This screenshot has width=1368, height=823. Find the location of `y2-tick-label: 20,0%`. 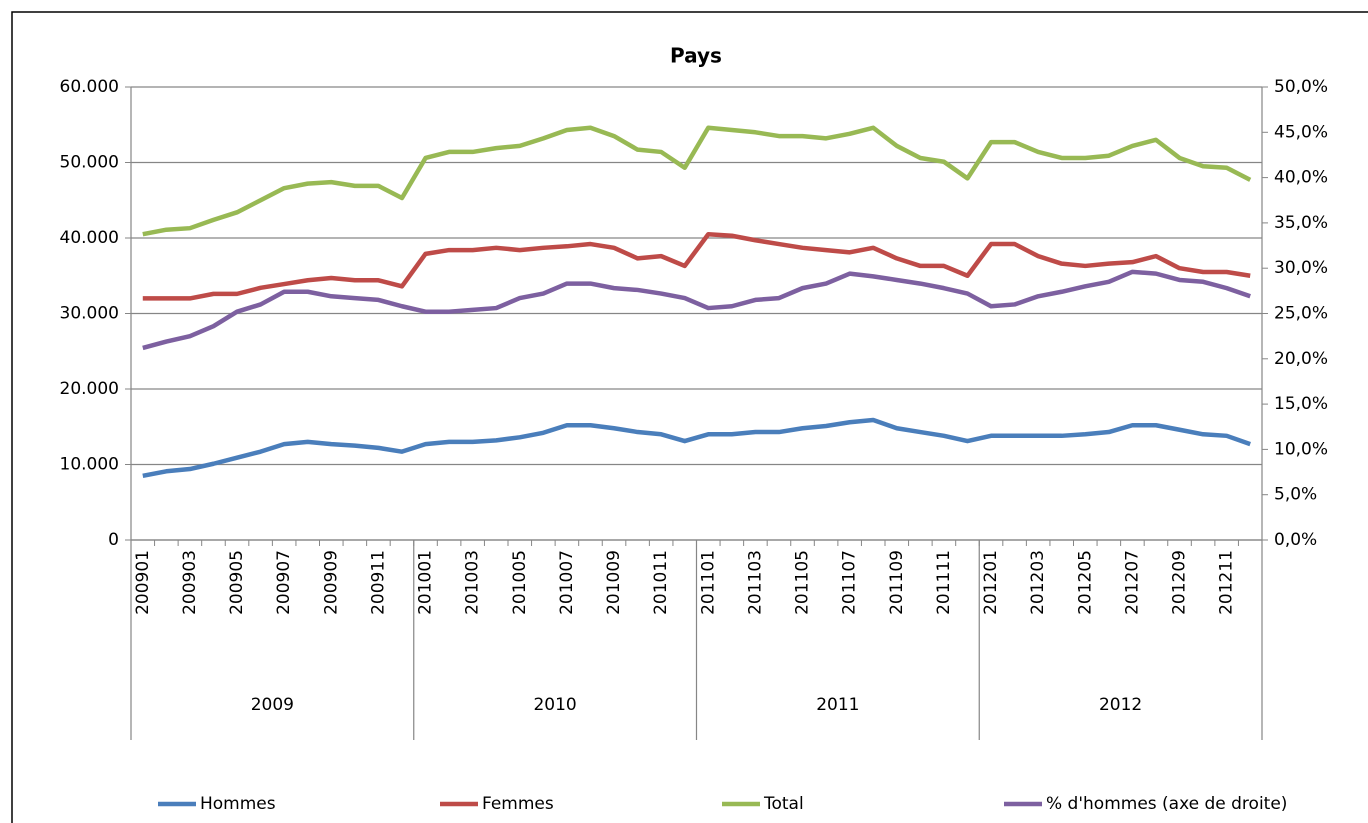

y2-tick-label: 20,0% is located at coordinates (1301, 359).